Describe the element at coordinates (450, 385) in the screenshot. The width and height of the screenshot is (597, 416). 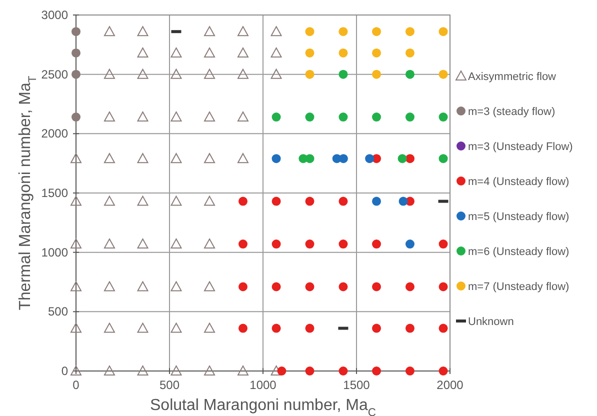
I see `x-tick-label: 2000` at that location.